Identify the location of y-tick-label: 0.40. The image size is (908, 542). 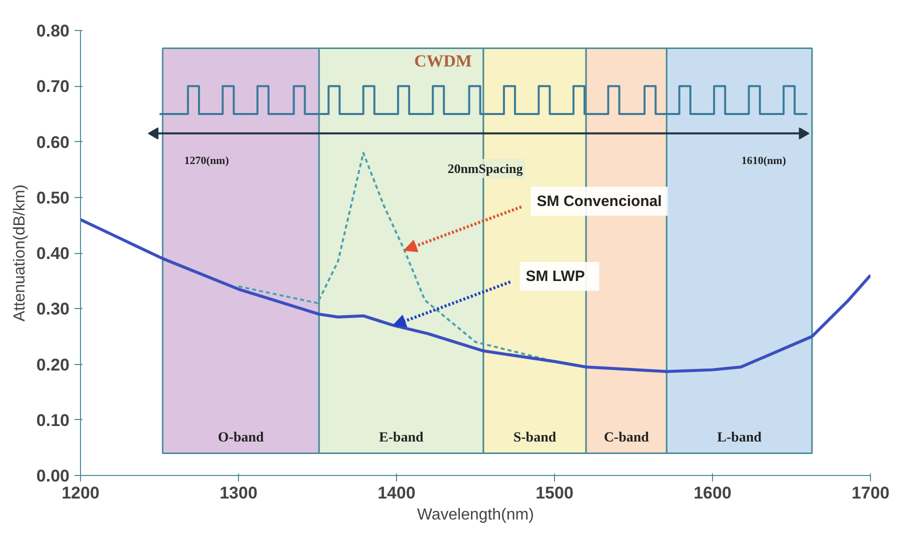
(53, 253).